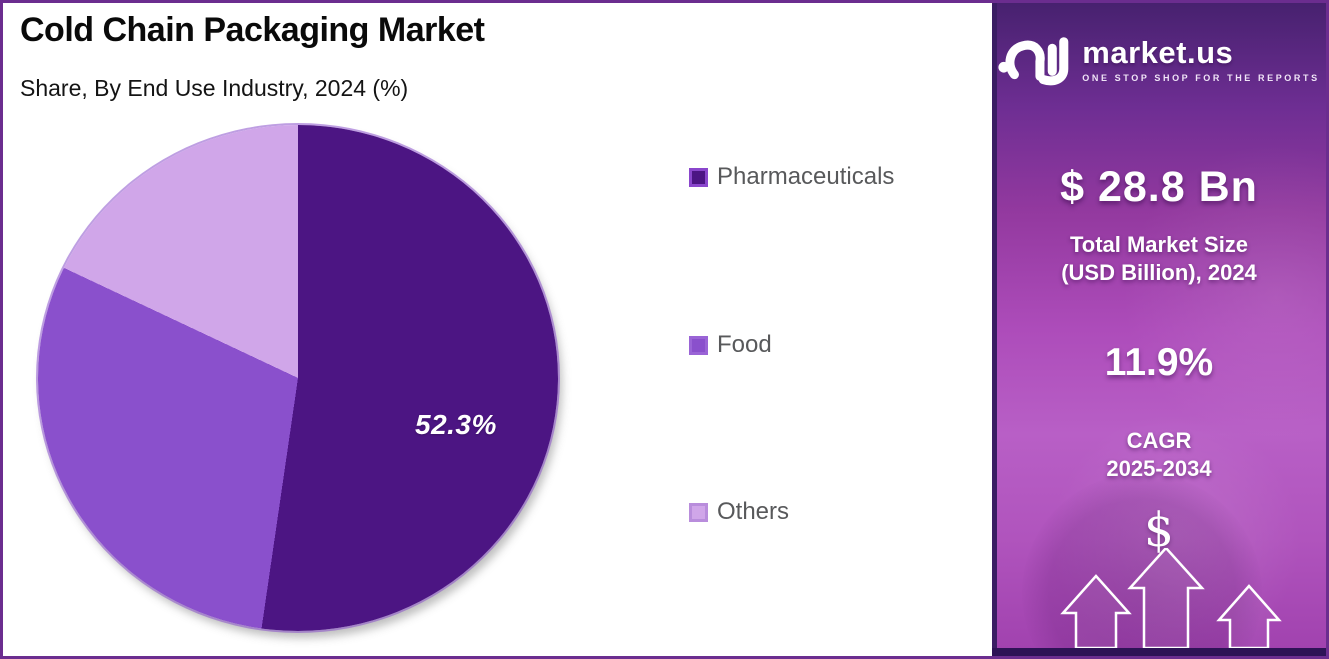  I want to click on market-size-label: Total Market Size (USD Billion), 2024, so click(1159, 259).